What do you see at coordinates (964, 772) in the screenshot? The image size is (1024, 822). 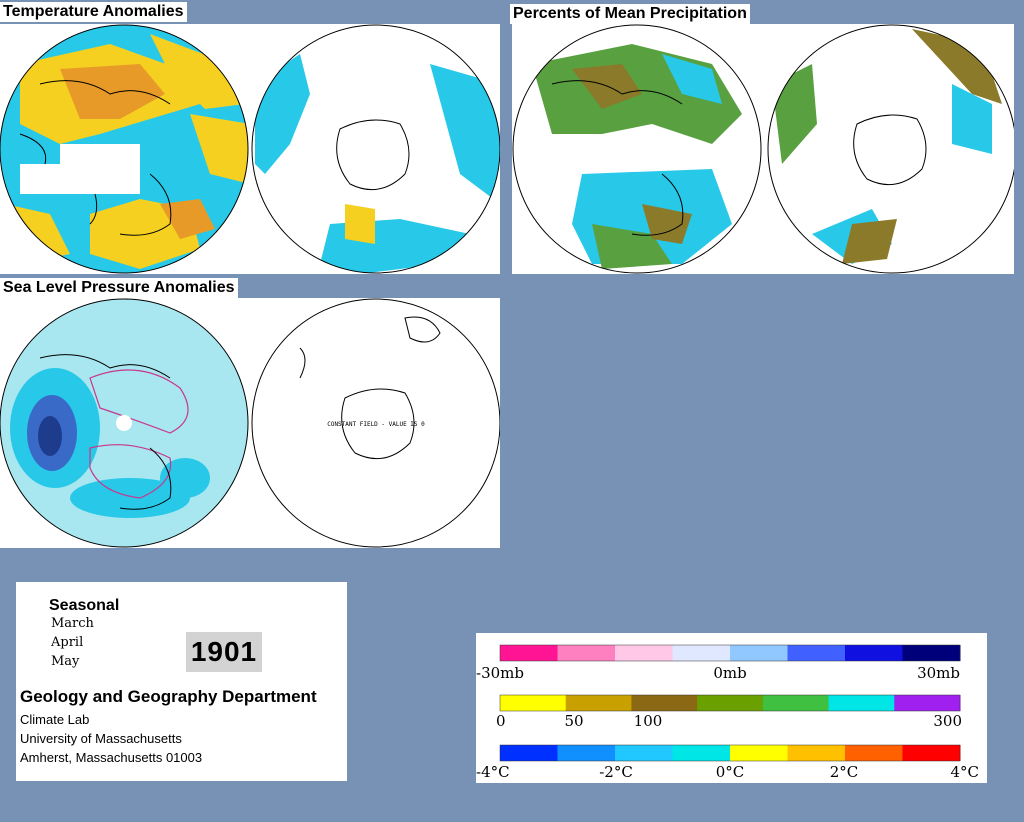 I see `temperature-tick-label: 4°C` at bounding box center [964, 772].